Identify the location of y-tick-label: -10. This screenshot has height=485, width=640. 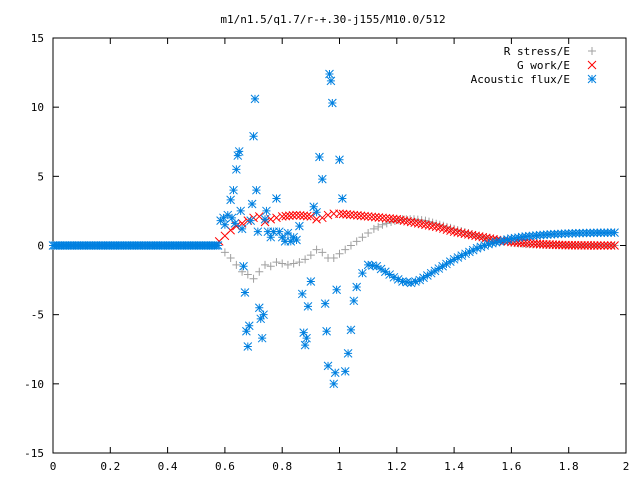
(34, 384).